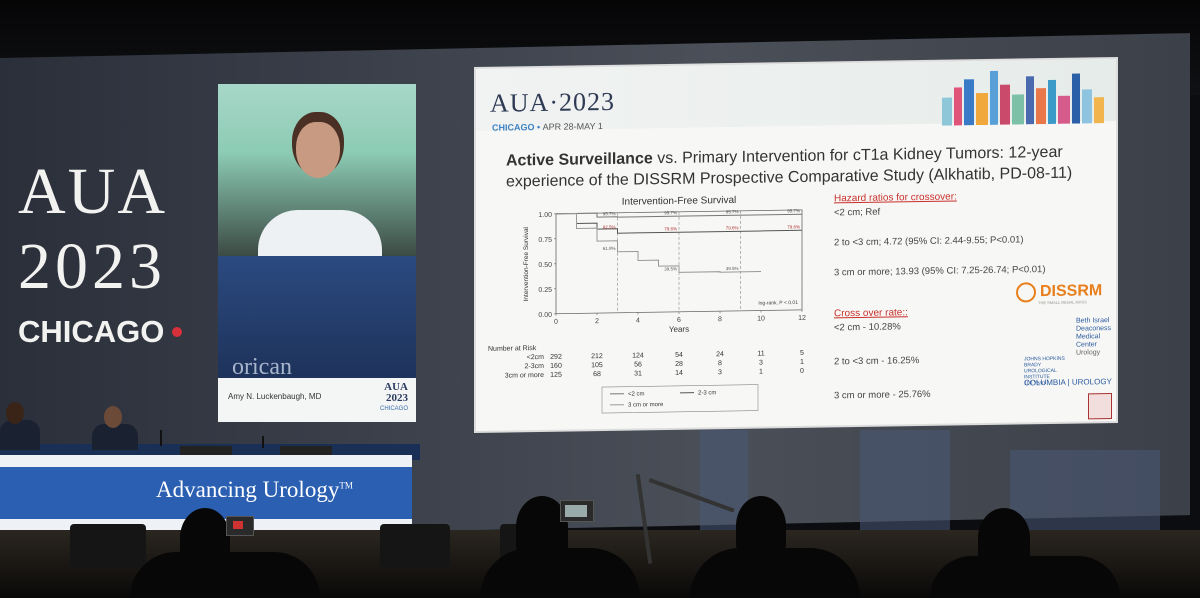  I want to click on x-tick-label: 0, so click(556, 322).